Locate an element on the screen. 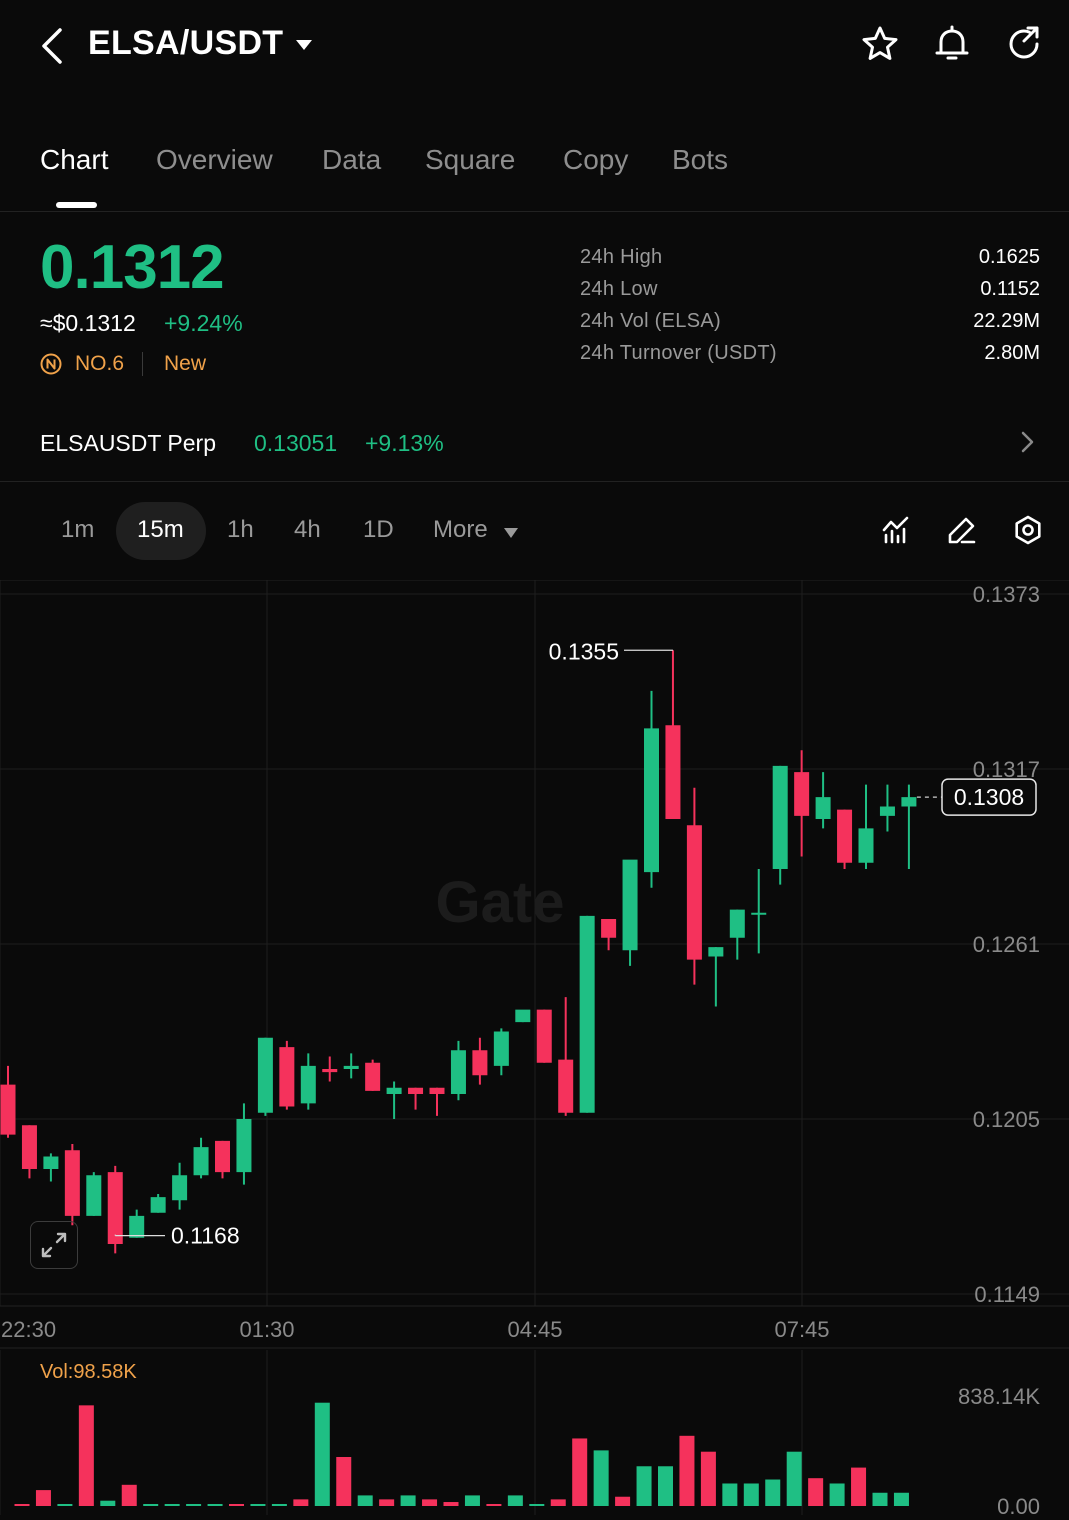 Image resolution: width=1069 pixels, height=1520 pixels. volume-axis-min: 0.00 is located at coordinates (1018, 1506).